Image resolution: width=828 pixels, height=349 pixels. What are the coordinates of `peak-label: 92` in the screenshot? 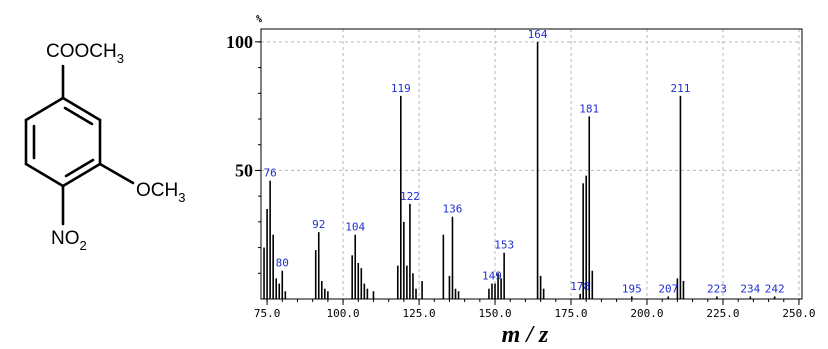 It's located at (318, 224).